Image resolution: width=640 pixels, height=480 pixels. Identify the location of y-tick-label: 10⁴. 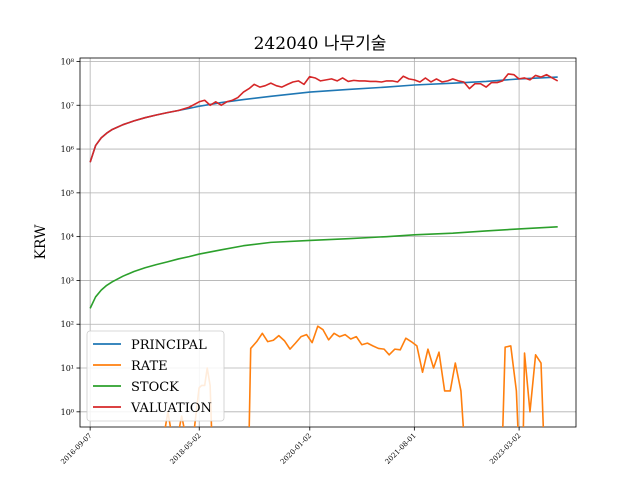
(67, 237).